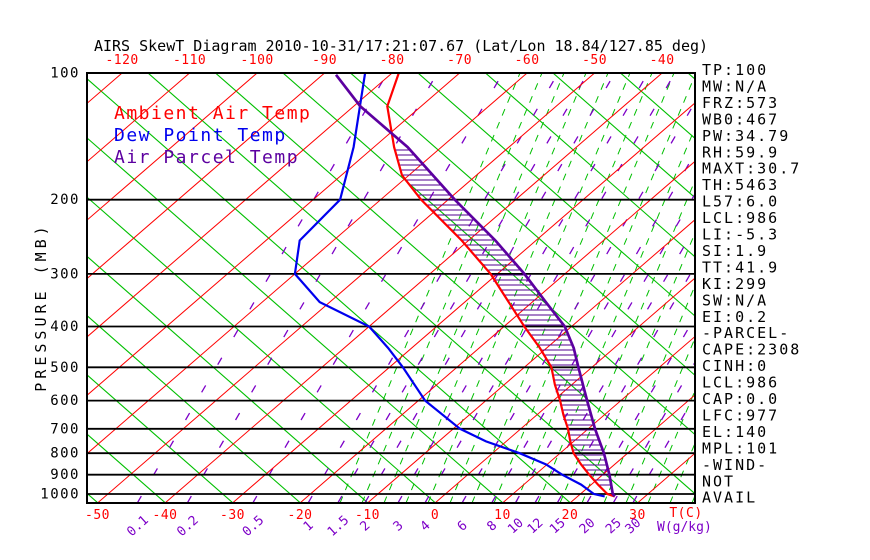 This screenshot has width=870, height=560. What do you see at coordinates (137, 526) in the screenshot?
I see `mixing-ratio-tick-label: 0.1` at bounding box center [137, 526].